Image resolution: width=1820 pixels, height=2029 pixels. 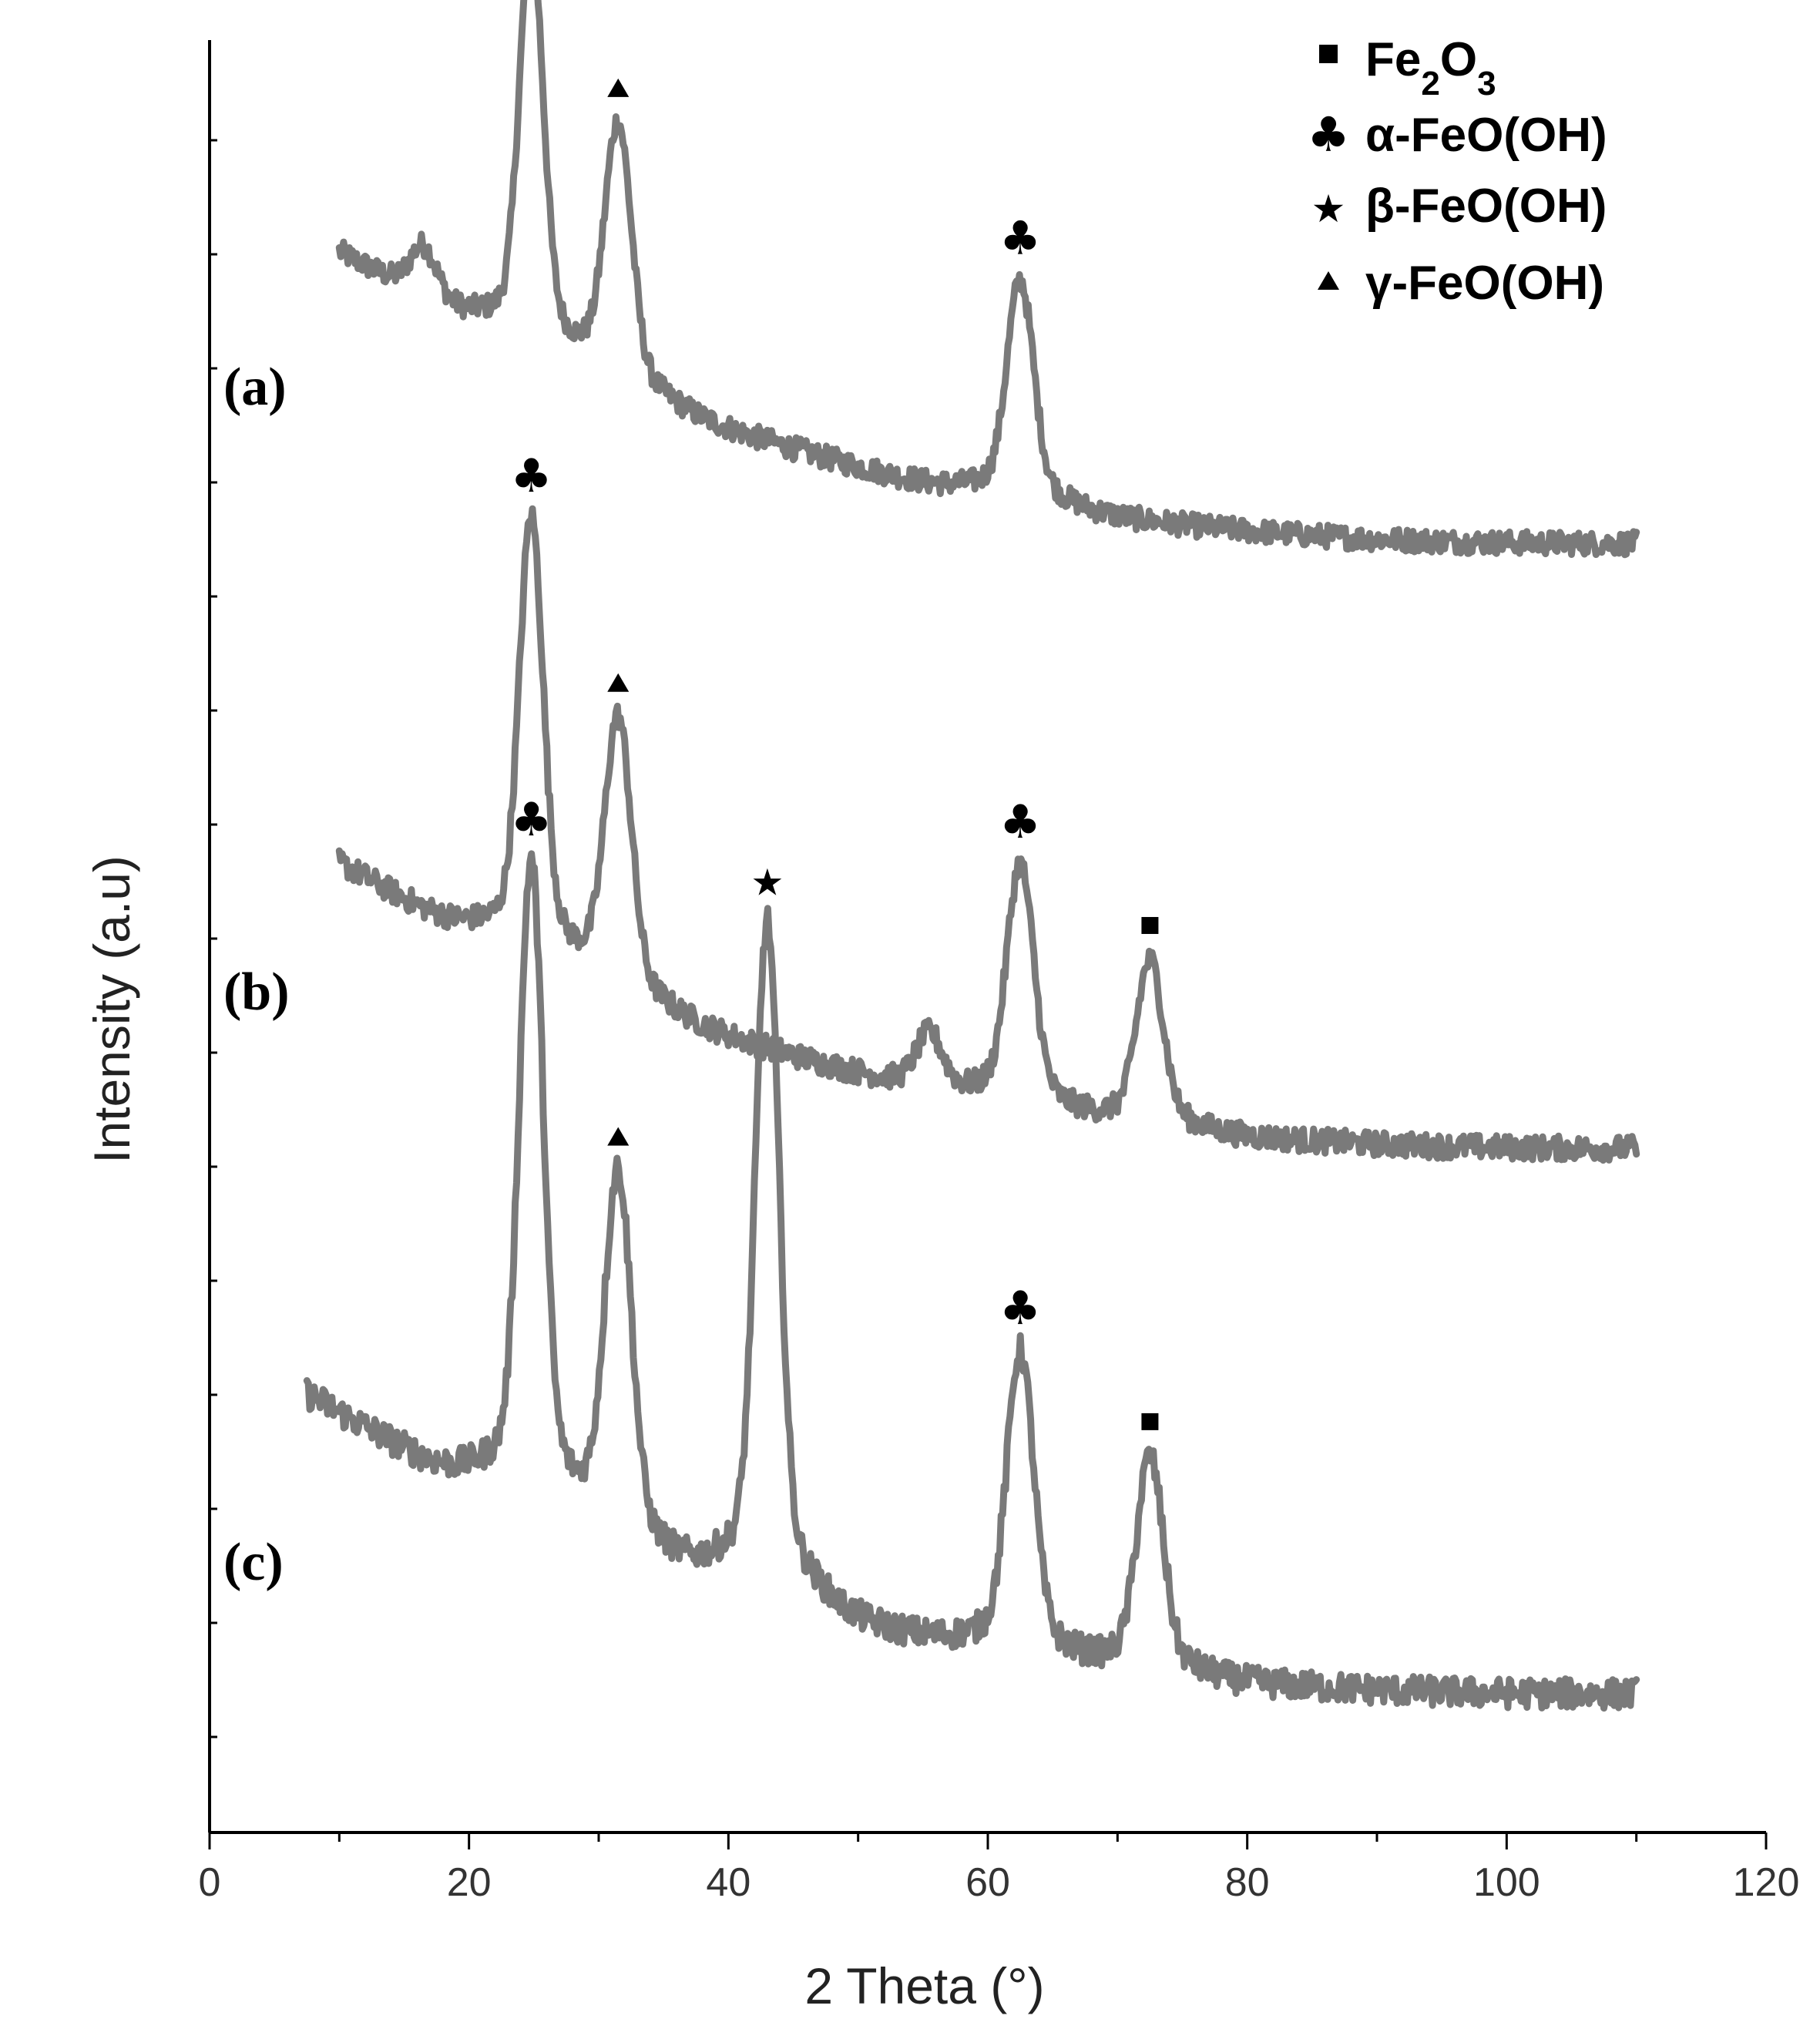 I want to click on legend-item-beta: β-FeO(OH), so click(x=1486, y=206).